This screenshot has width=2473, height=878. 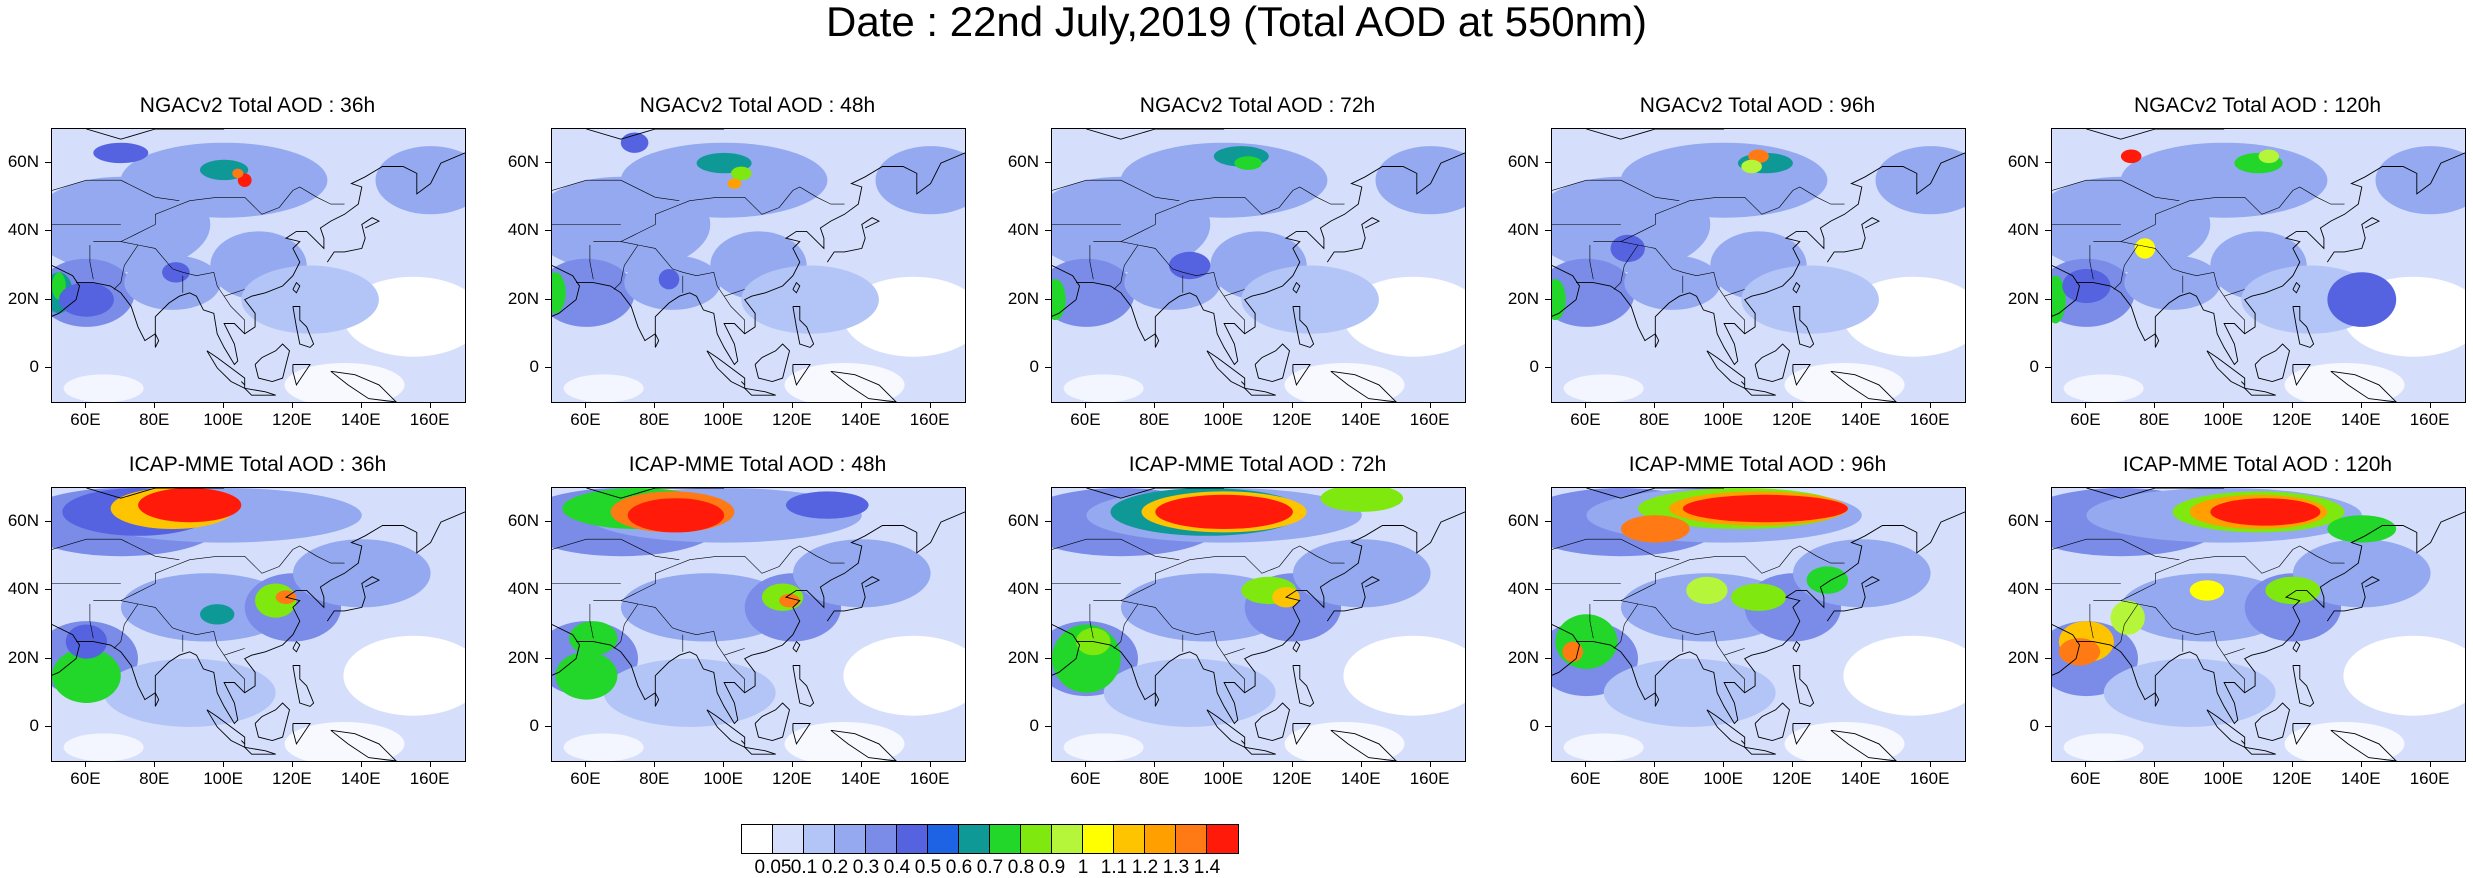 I want to click on colorbar-label: 0.05, so click(x=773, y=867).